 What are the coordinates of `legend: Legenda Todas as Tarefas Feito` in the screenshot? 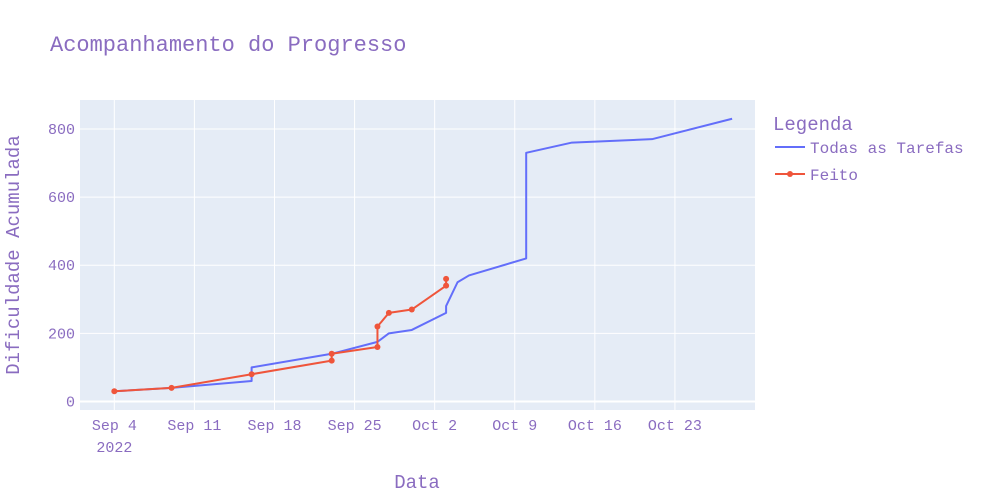 It's located at (868, 149).